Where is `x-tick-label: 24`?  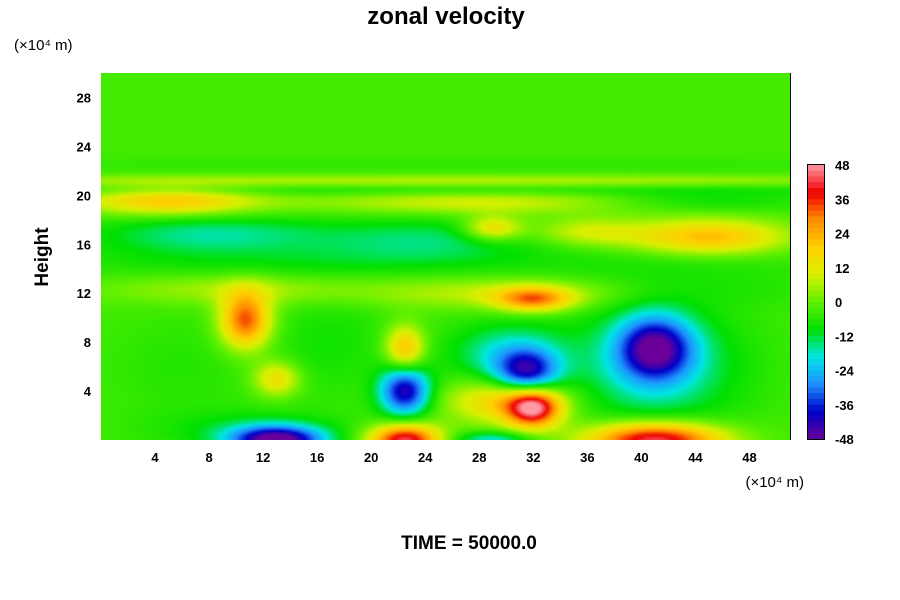 x-tick-label: 24 is located at coordinates (425, 457).